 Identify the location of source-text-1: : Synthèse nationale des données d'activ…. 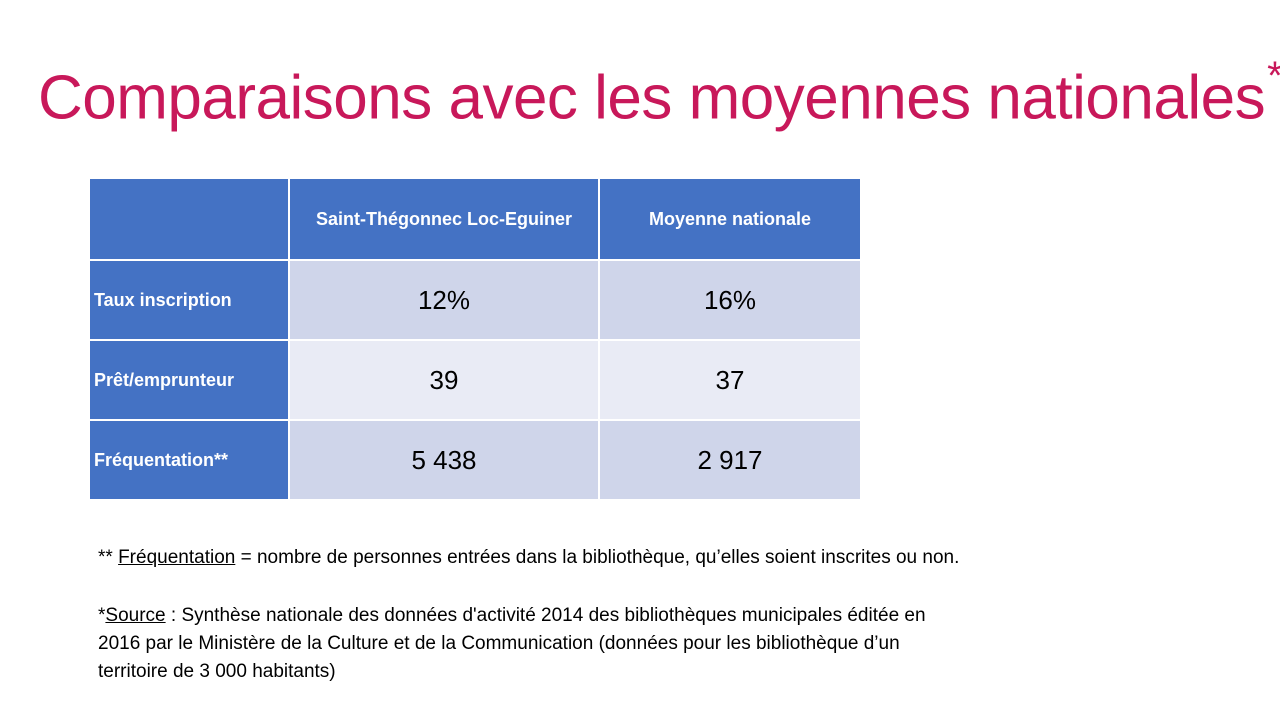
(545, 615).